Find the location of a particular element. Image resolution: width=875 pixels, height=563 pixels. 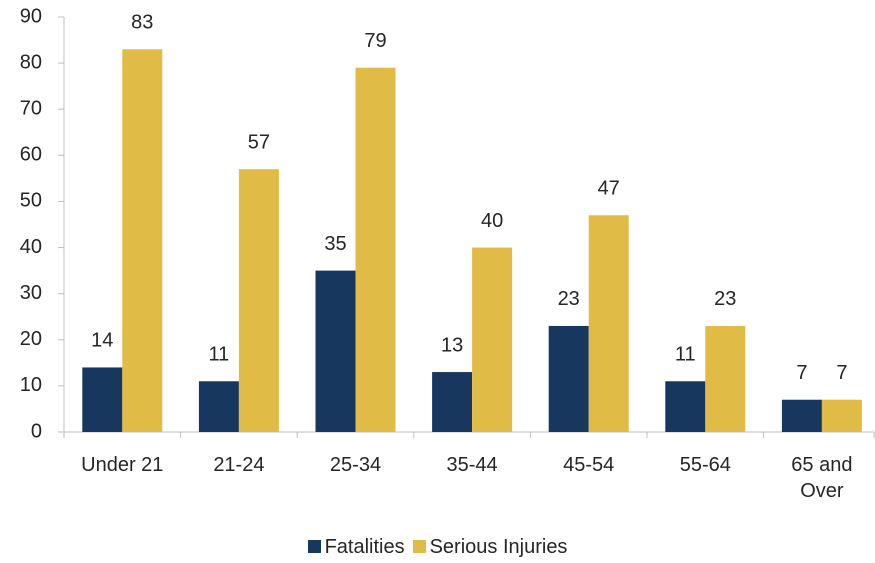

data-label: 47 is located at coordinates (609, 189).